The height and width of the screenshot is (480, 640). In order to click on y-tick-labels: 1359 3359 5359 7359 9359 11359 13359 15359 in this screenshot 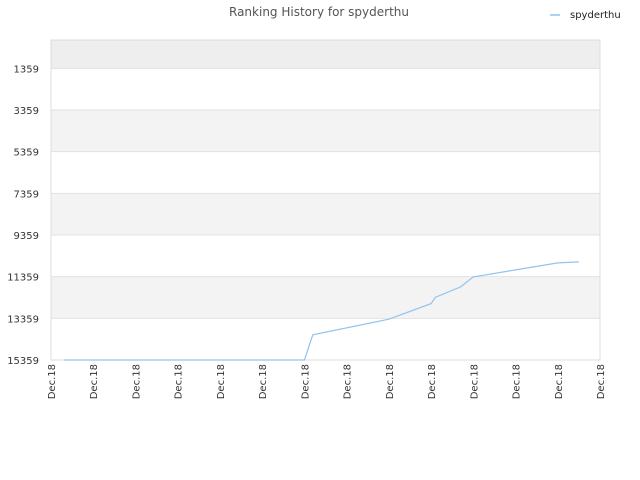, I will do `click(23, 215)`.